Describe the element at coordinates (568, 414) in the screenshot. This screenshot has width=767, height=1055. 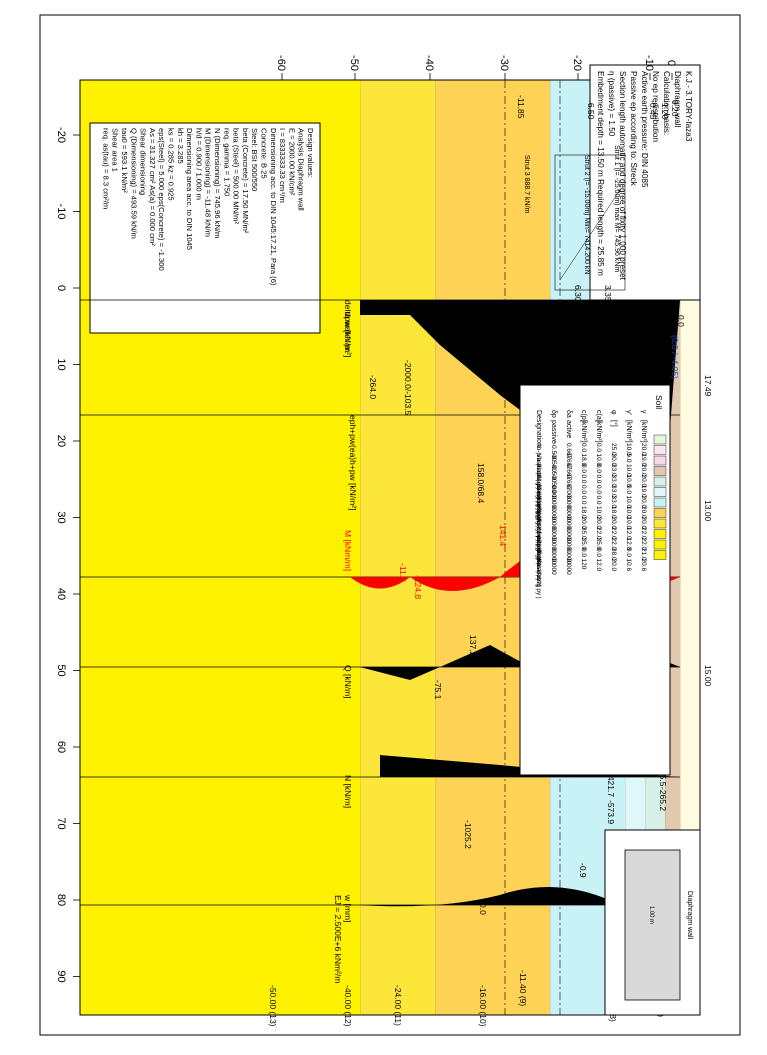
I see `soil-table-header: δa` at that location.